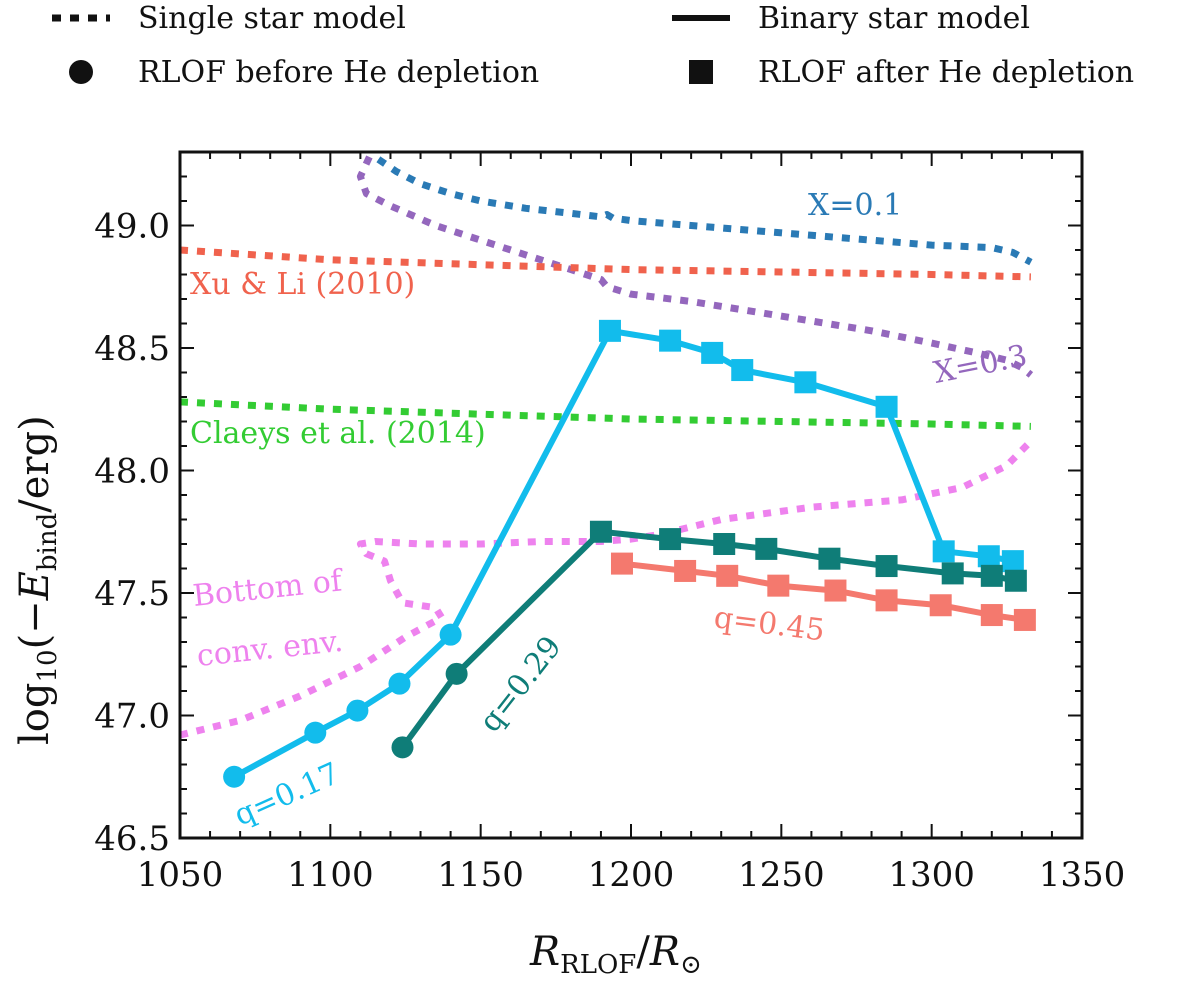 This screenshot has height=983, width=1200. What do you see at coordinates (701, 72) in the screenshot?
I see `legend-marker-square` at bounding box center [701, 72].